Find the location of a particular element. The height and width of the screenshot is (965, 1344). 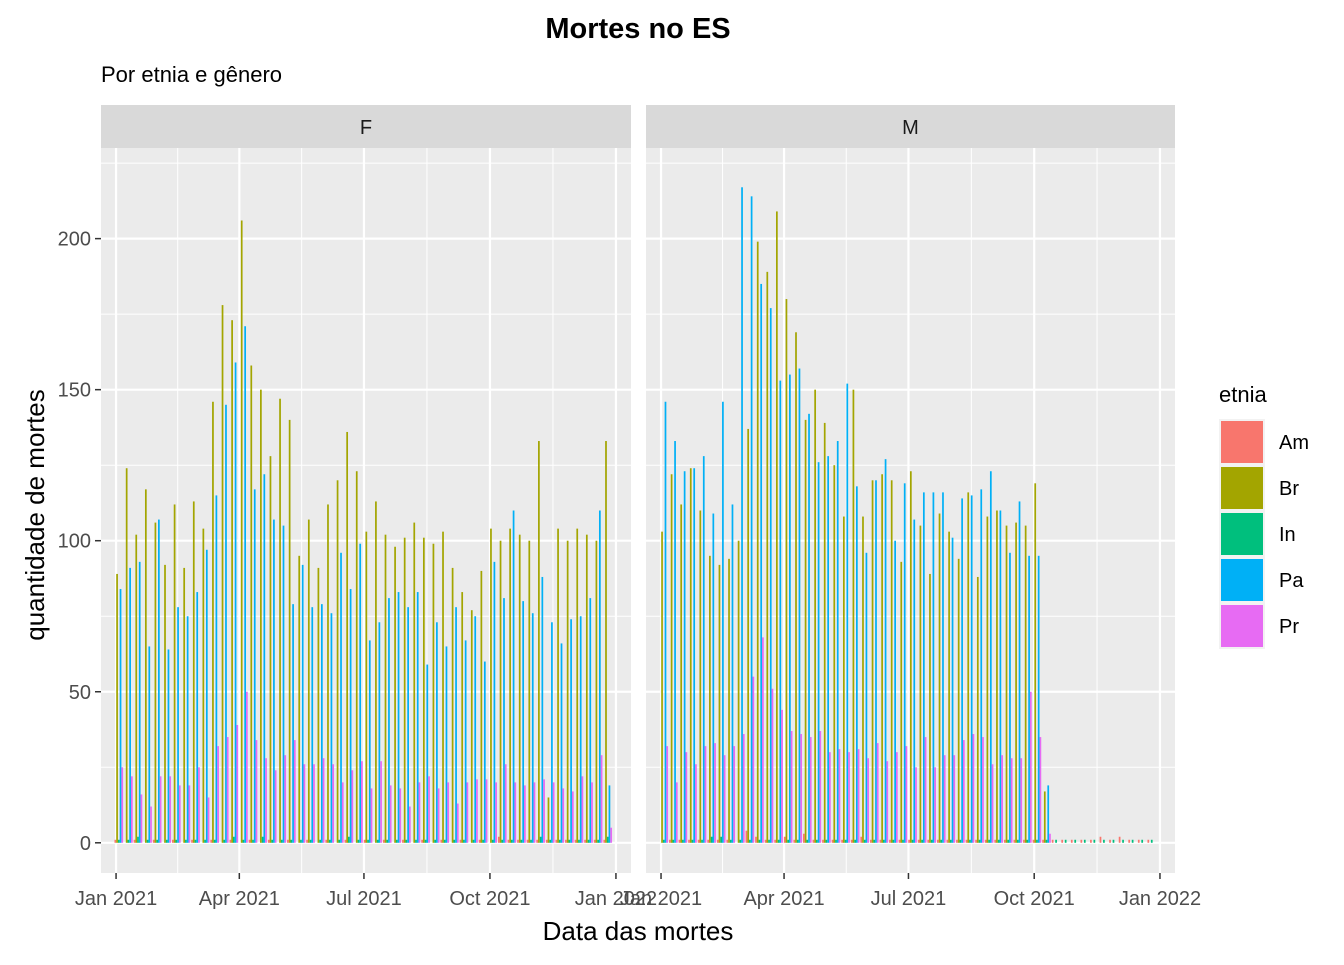

facet-strip-label: M is located at coordinates (910, 128).